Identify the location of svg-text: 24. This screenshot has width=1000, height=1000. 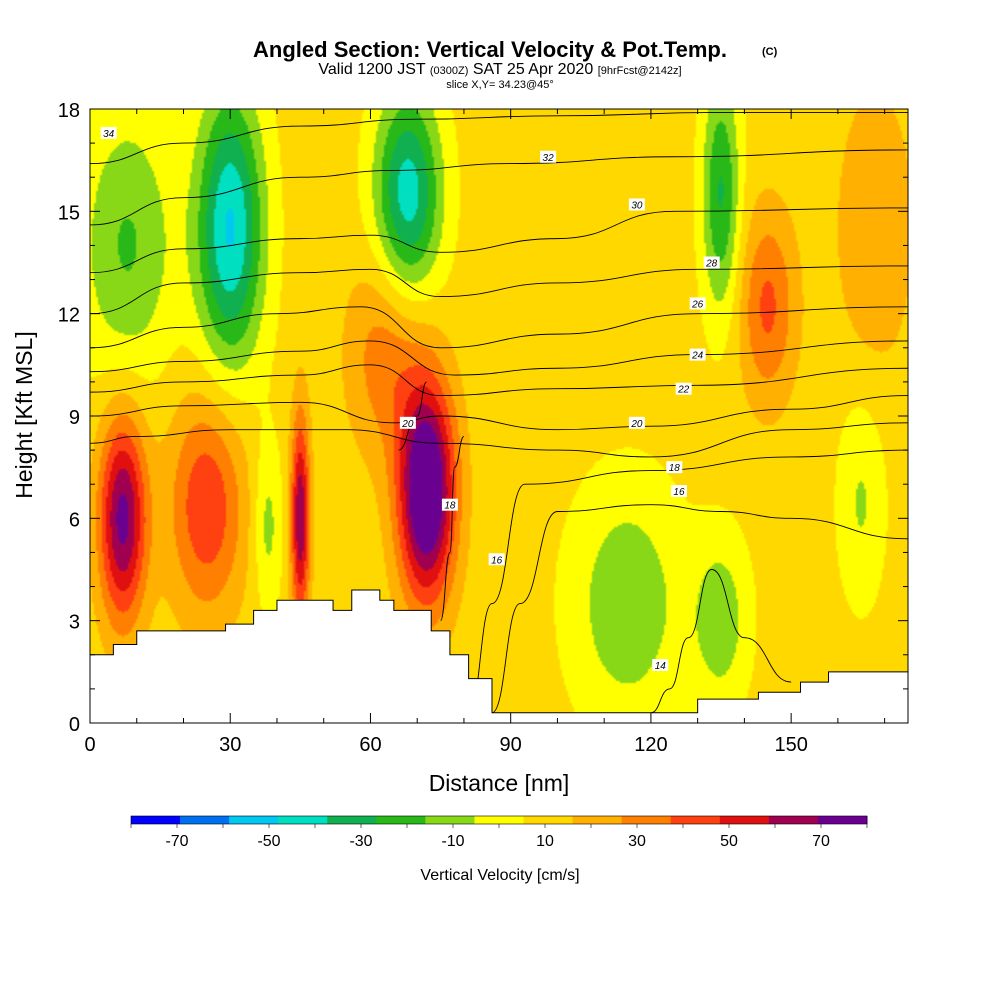
(697, 356).